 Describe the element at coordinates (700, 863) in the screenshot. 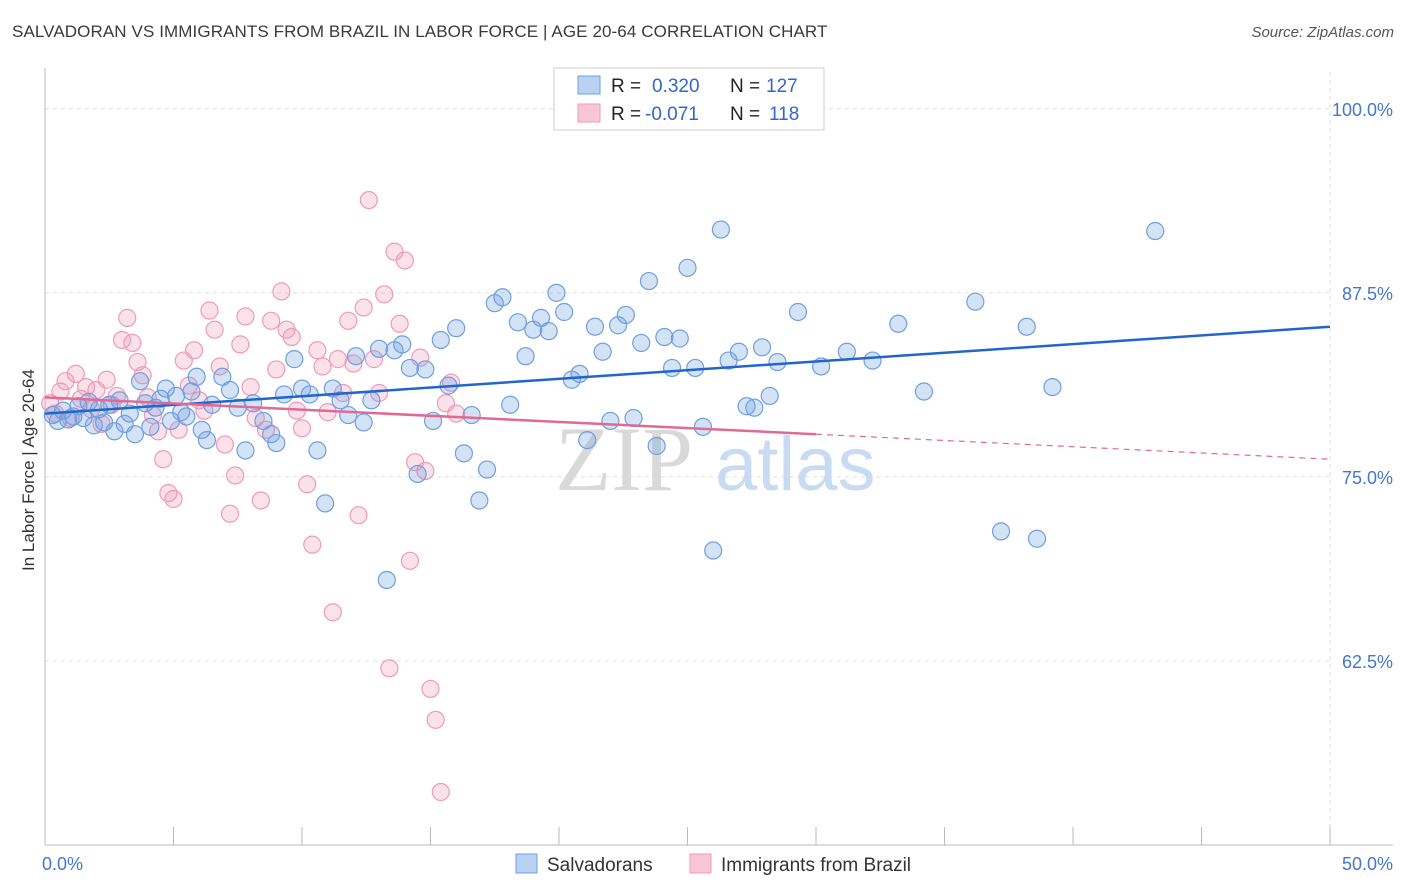

I see `bottom-legend-swatch-pink` at that location.